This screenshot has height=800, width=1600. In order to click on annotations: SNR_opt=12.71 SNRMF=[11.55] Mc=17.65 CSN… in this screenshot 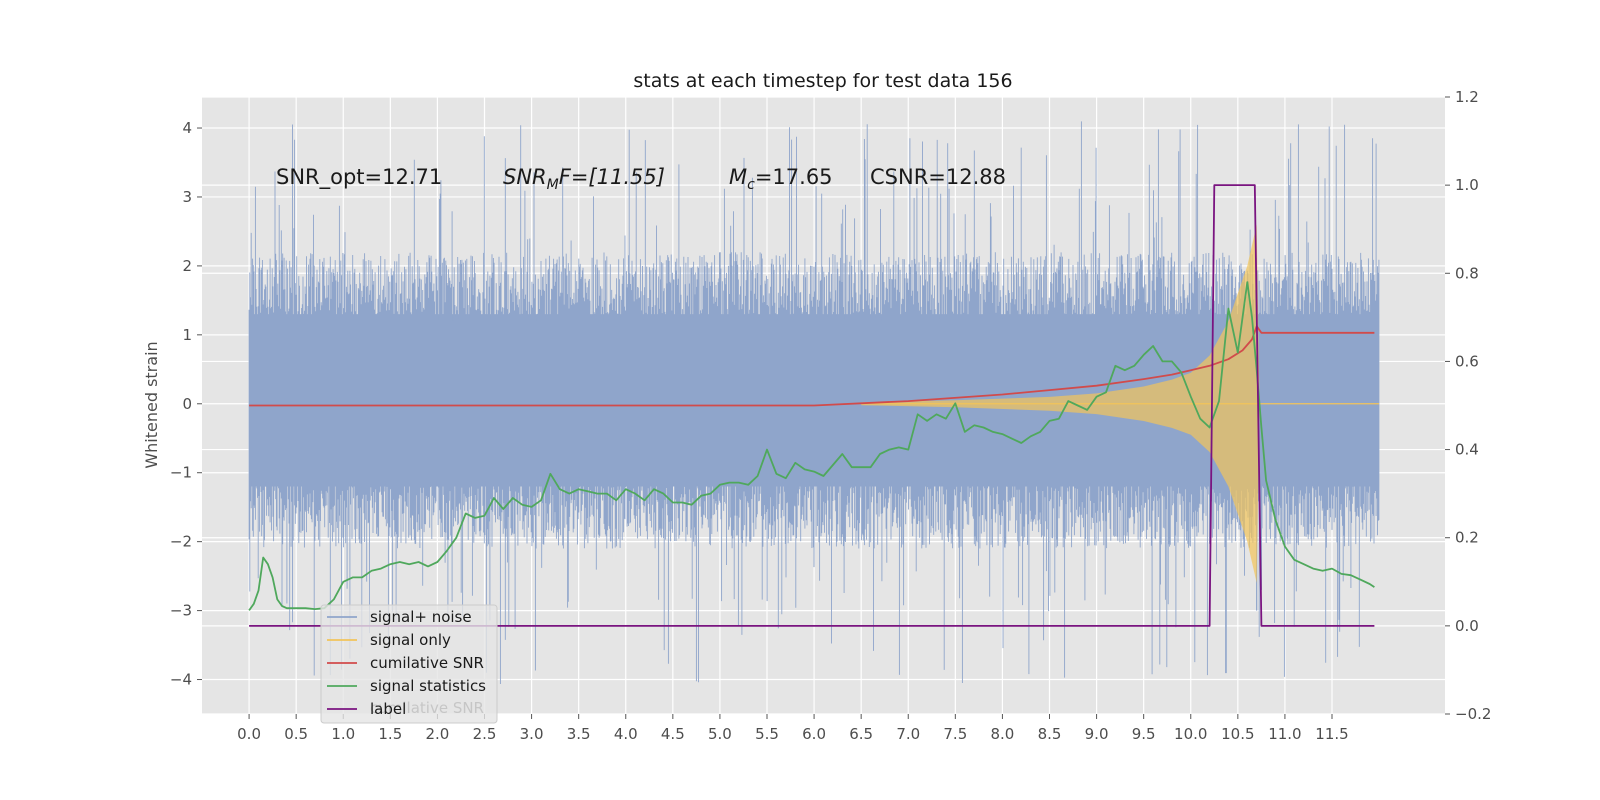, I will do `click(641, 179)`.